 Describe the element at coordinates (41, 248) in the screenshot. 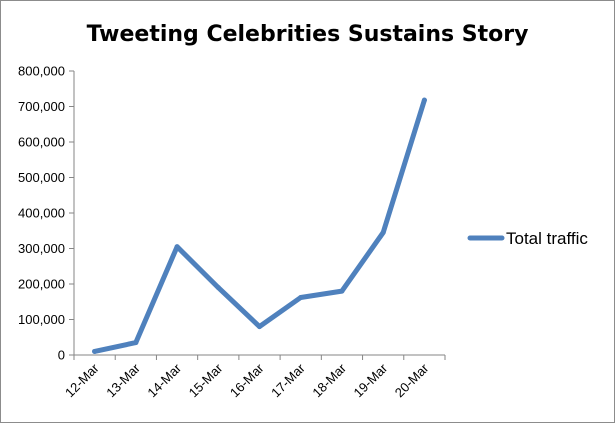

I see `y-tick-label: 300,000` at that location.